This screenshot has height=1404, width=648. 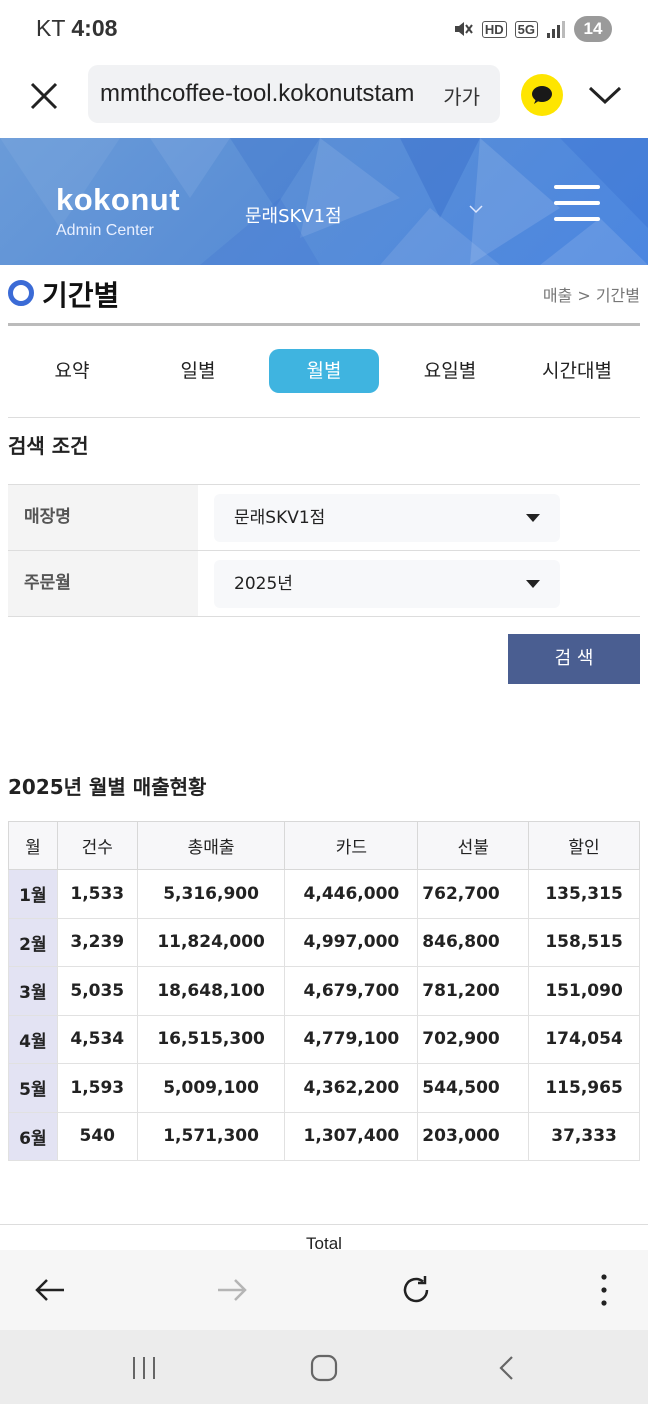 I want to click on total-sales-cell: 11,824,000, so click(x=211, y=942).